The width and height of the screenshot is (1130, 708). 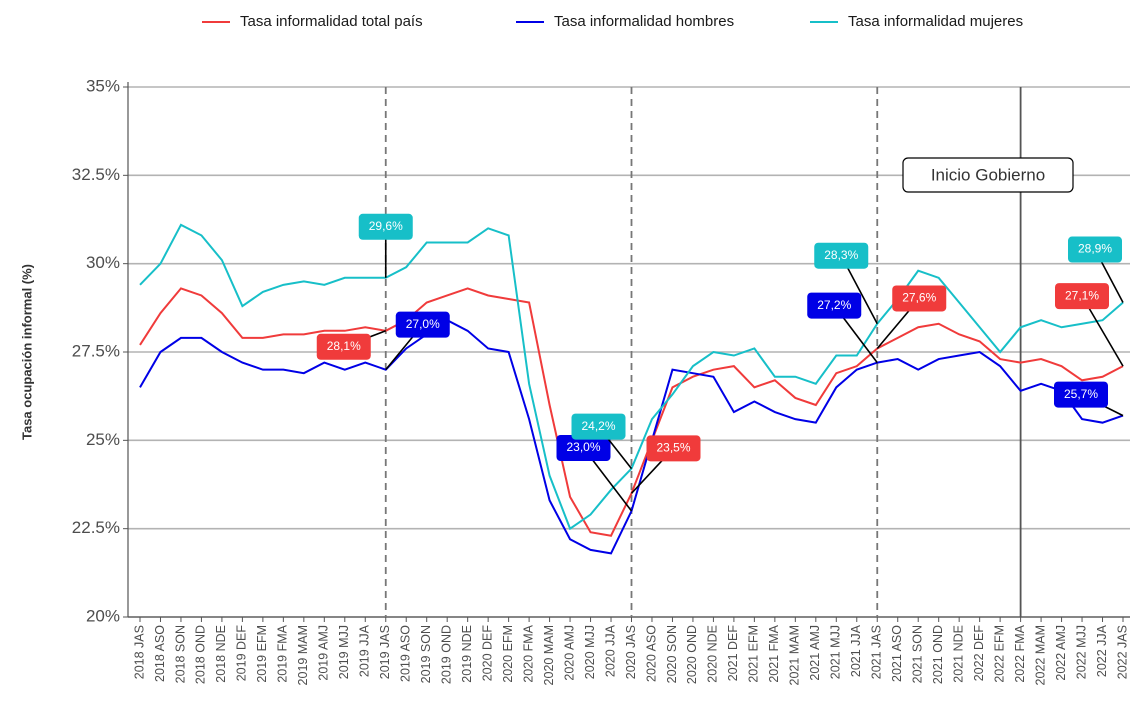 I want to click on value-label: 29,6%, so click(x=386, y=226).